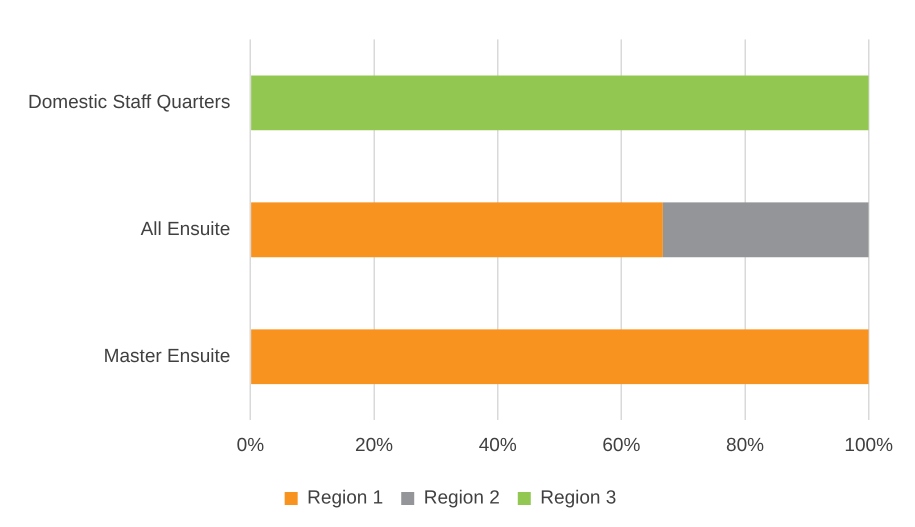 This screenshot has height=527, width=915. I want to click on legend-label: Region 1, so click(345, 498).